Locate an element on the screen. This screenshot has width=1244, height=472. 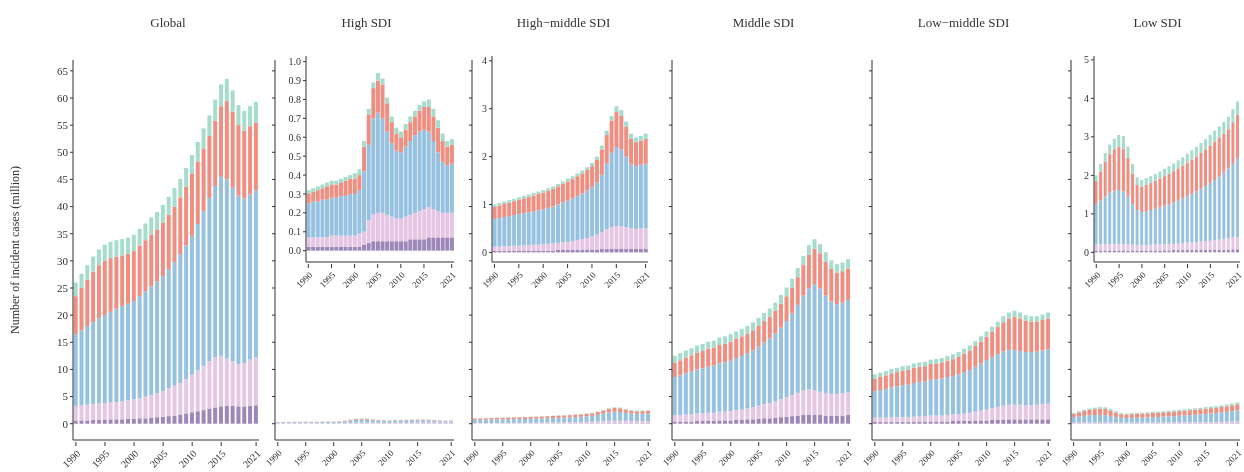
x-tick-label: 1990 is located at coordinates (71, 458).